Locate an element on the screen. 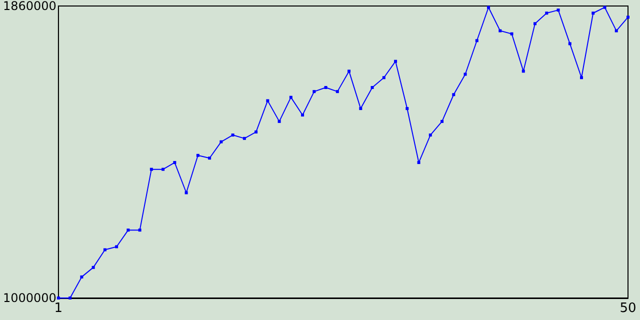 The image size is (640, 320). x-tick-label: 50 is located at coordinates (628, 308).